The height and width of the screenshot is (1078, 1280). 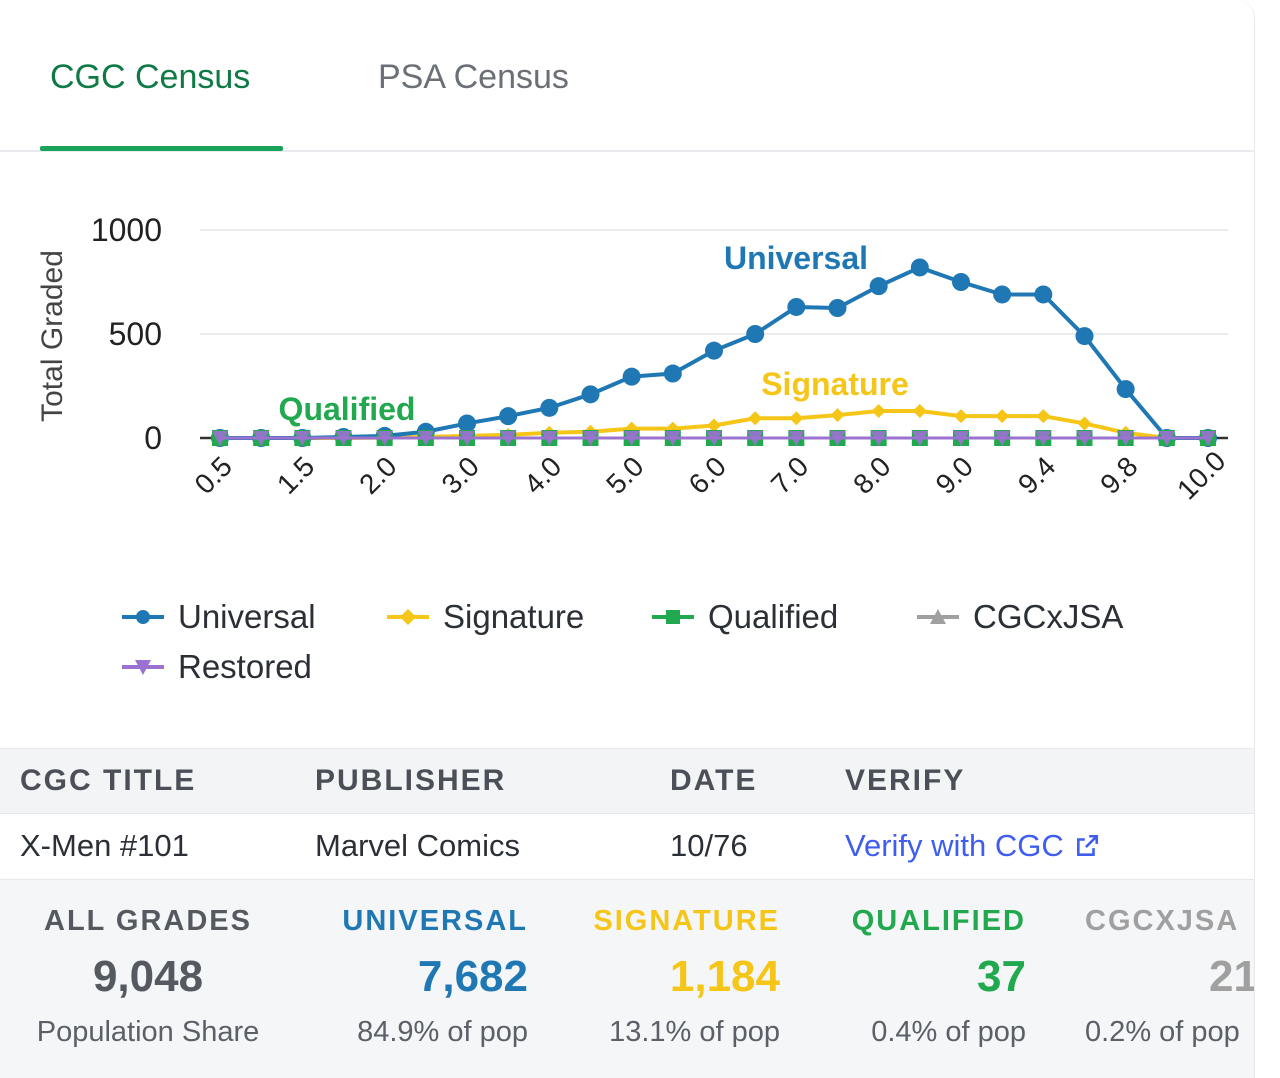 I want to click on tab-psa-census: PSA Census, so click(x=473, y=77).